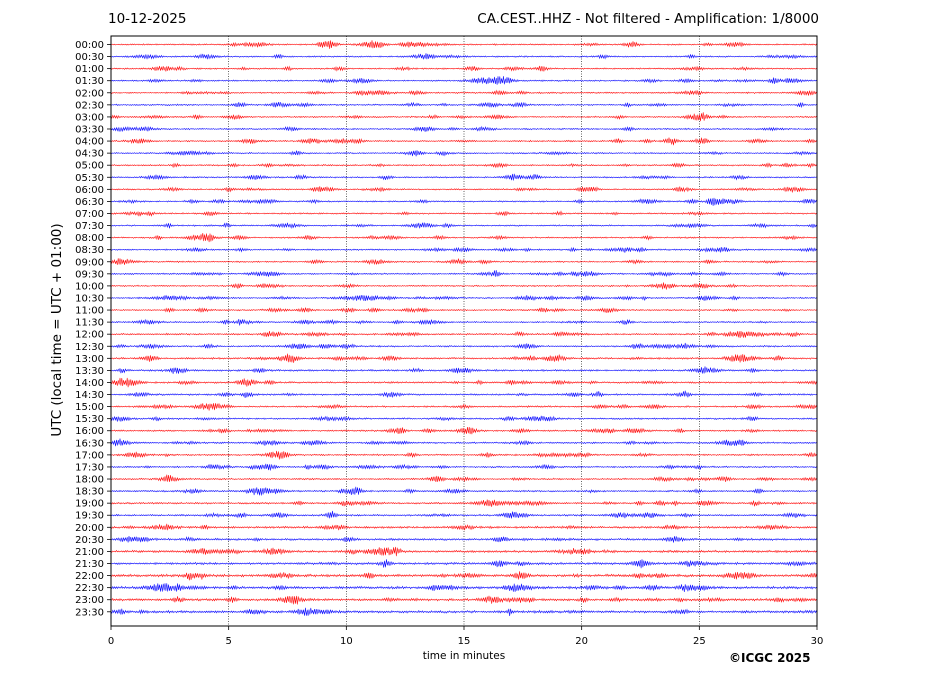 This screenshot has height=696, width=927. What do you see at coordinates (89, 142) in the screenshot?
I see `y-tick-label: 04:00` at bounding box center [89, 142].